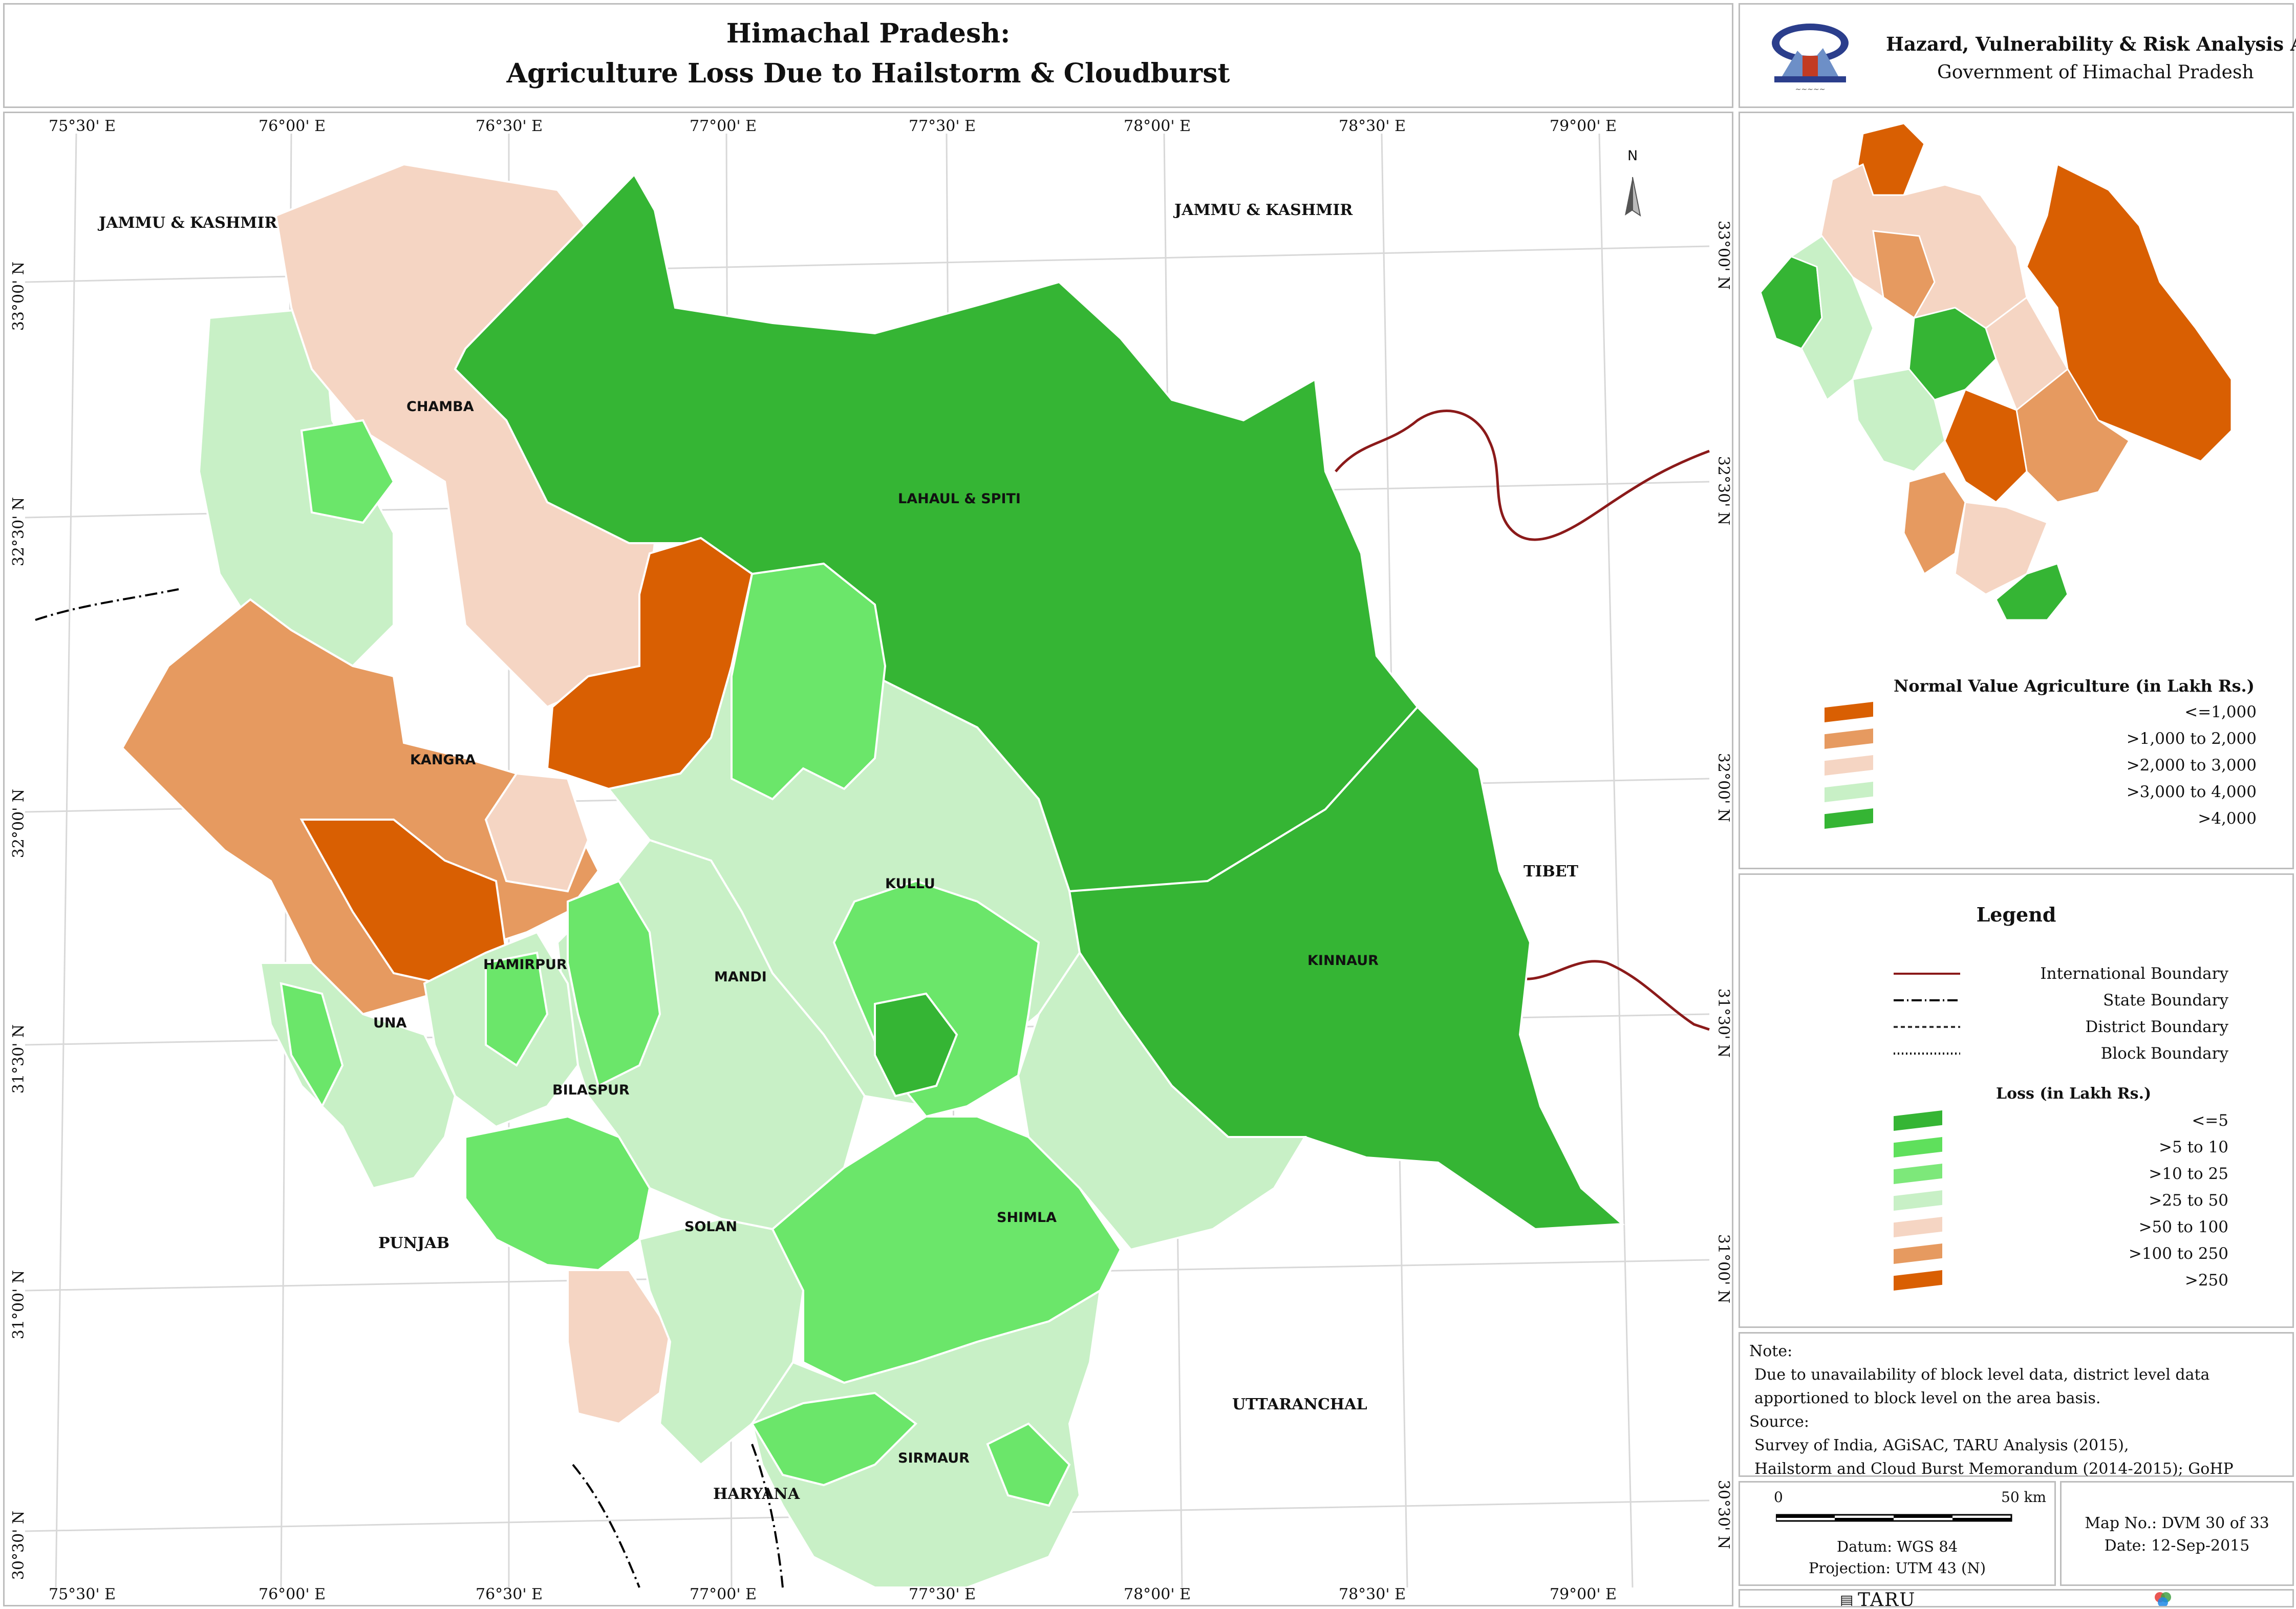  What do you see at coordinates (517, 1009) in the screenshot?
I see `hamirpur-green-block` at bounding box center [517, 1009].